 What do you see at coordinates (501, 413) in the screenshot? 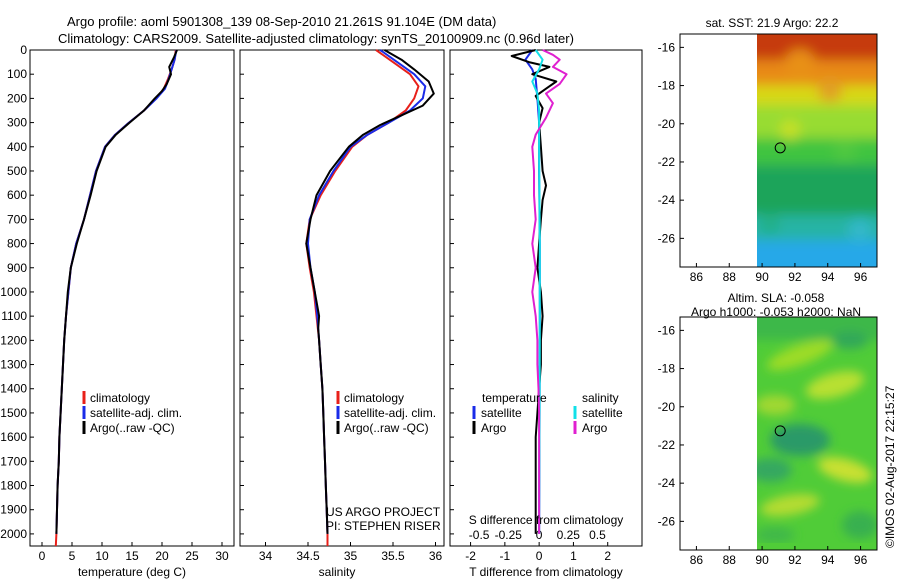
I see `legend-label-t-satellite: satellite` at bounding box center [501, 413].